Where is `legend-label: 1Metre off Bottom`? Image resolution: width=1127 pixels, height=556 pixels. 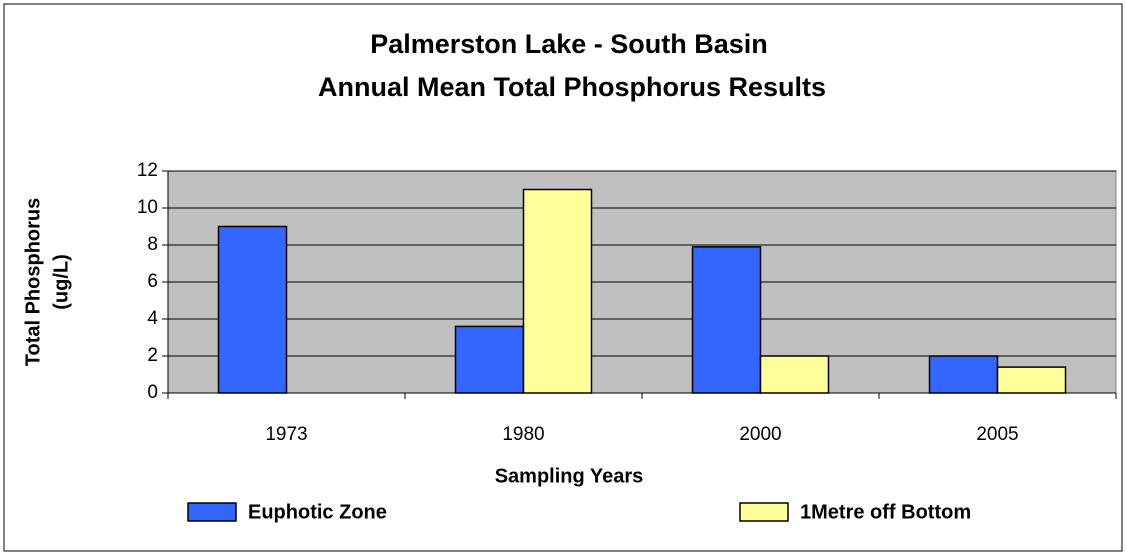 legend-label: 1Metre off Bottom is located at coordinates (885, 512).